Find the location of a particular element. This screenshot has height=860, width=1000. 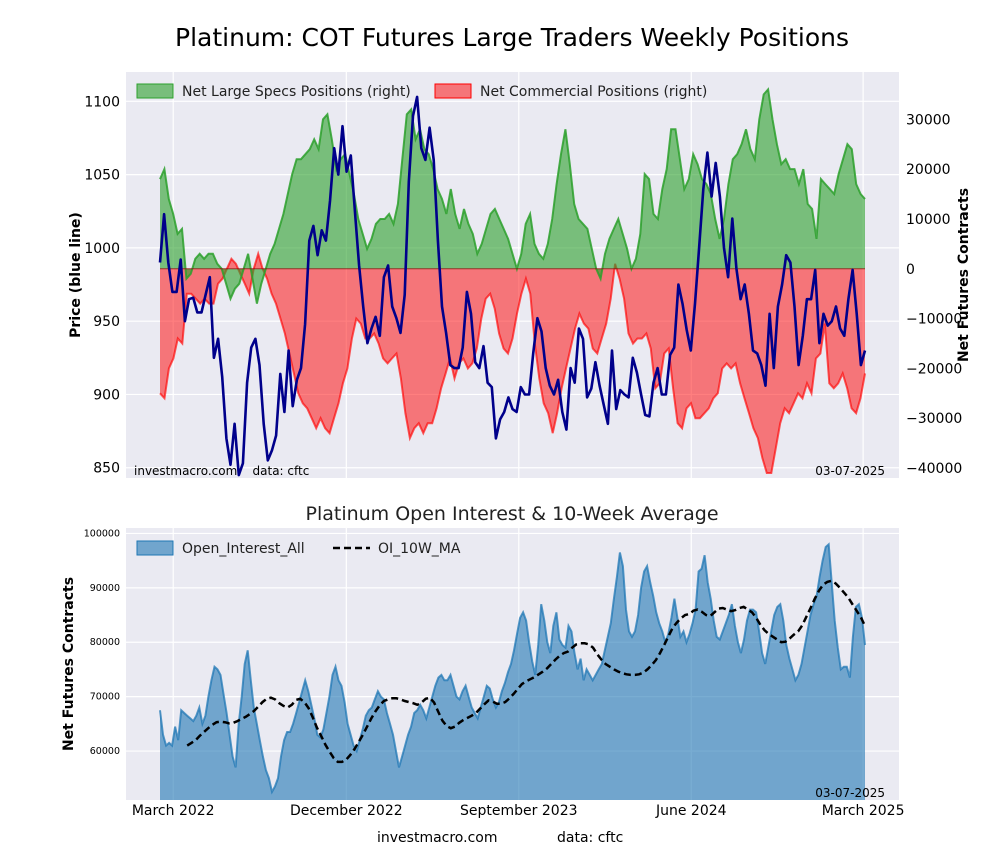

top-right-tick-label: −10000 is located at coordinates (934, 320).